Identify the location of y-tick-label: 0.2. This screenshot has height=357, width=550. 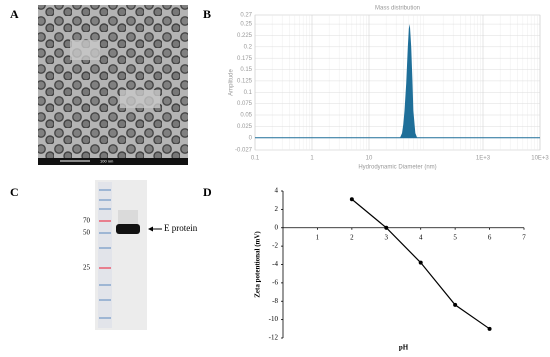
(248, 47).